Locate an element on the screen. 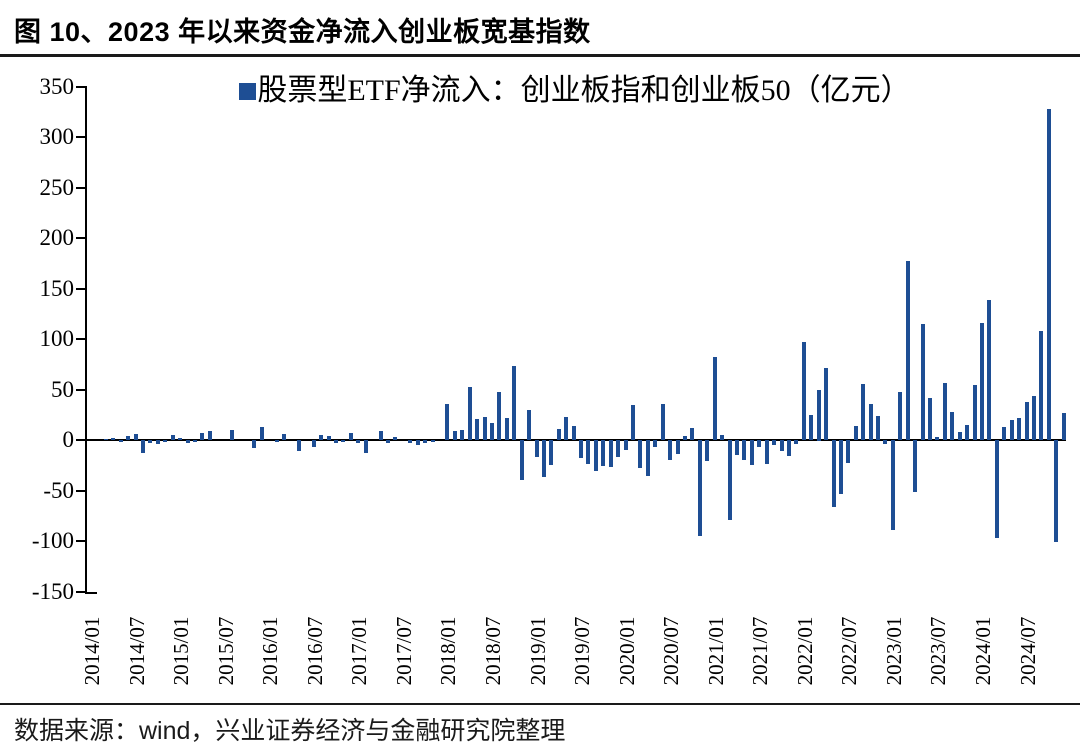  bar-2018/05 is located at coordinates (477, 429).